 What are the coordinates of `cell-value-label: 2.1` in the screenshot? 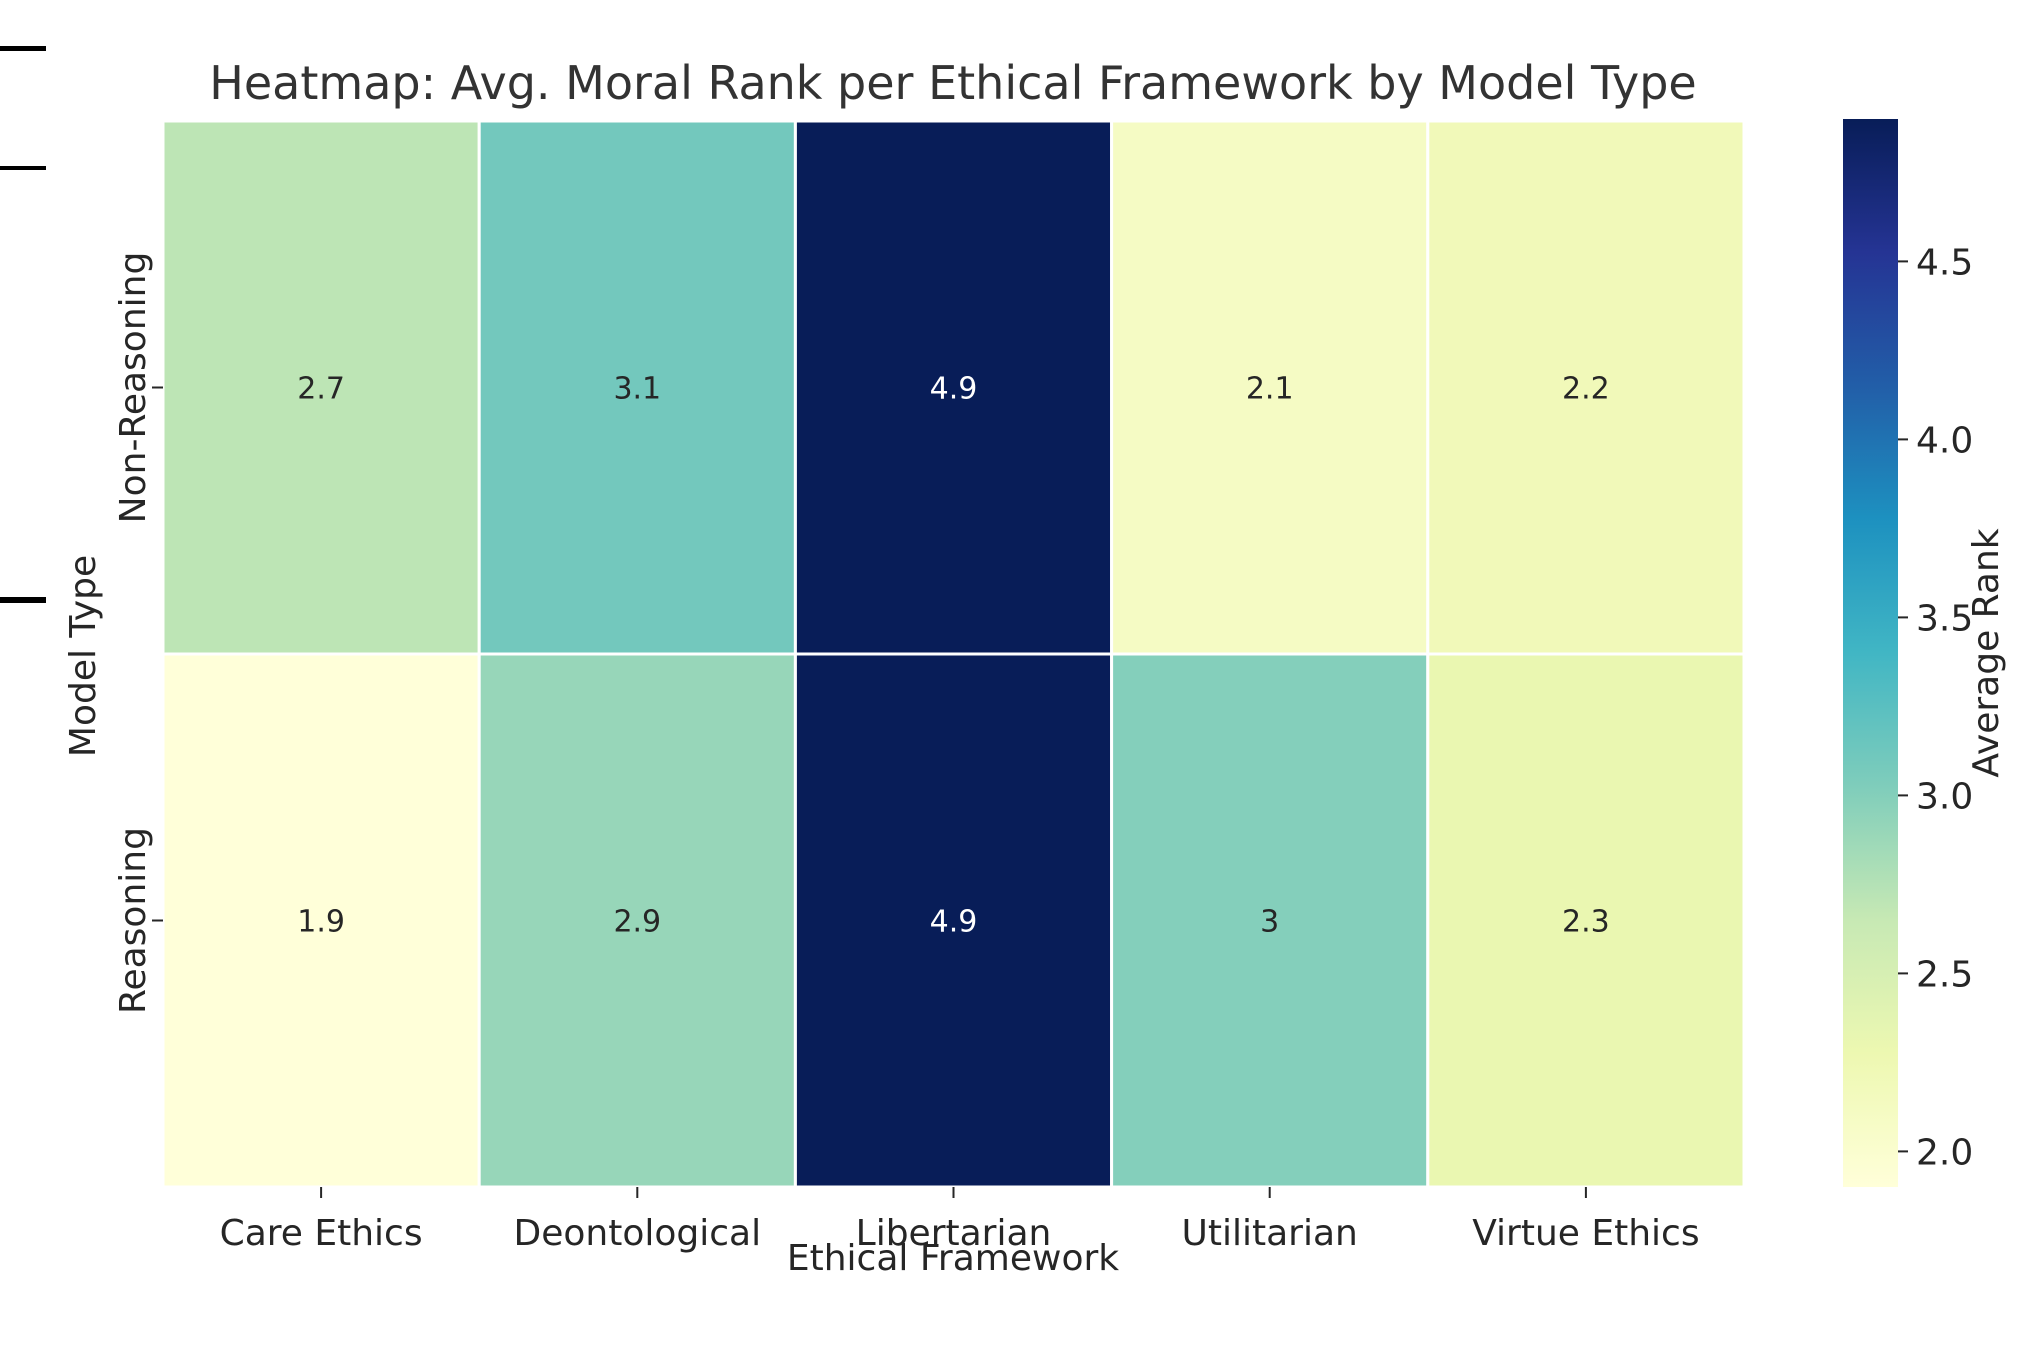 It's located at (1270, 389).